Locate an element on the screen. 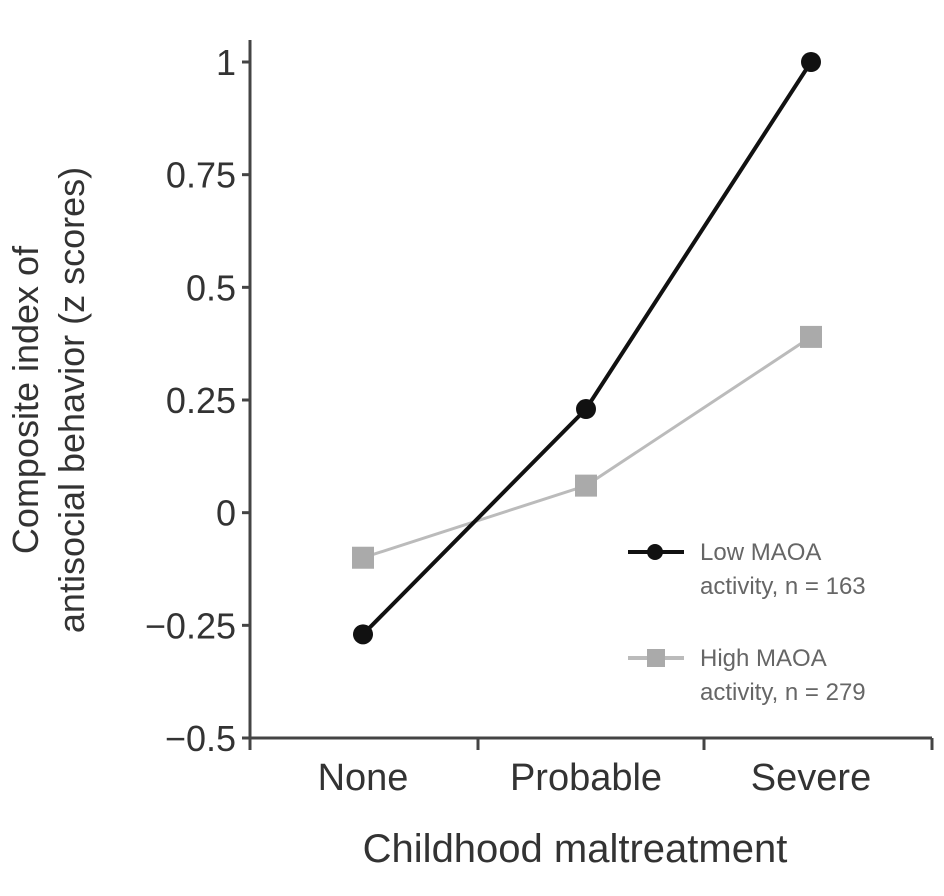 The width and height of the screenshot is (944, 896). legend-marker-square is located at coordinates (656, 658).